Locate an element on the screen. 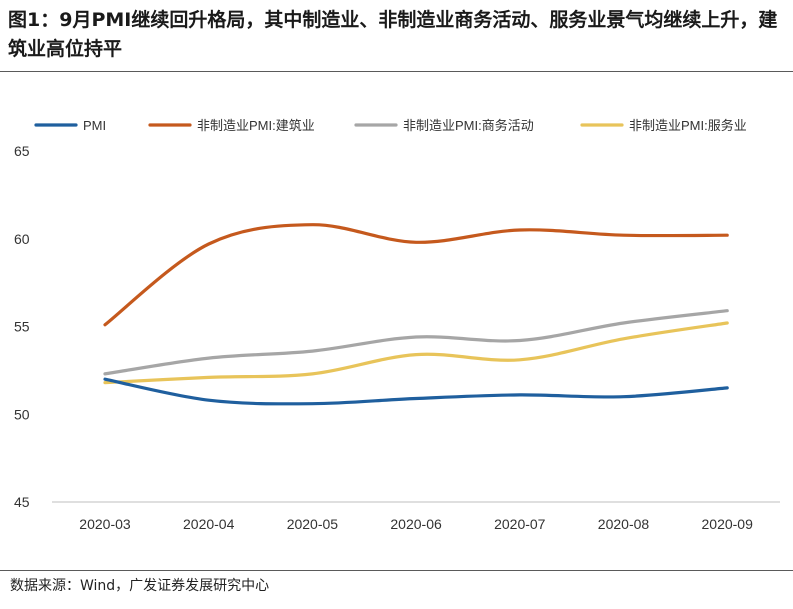  x-tick-label: 2020-07 is located at coordinates (520, 524).